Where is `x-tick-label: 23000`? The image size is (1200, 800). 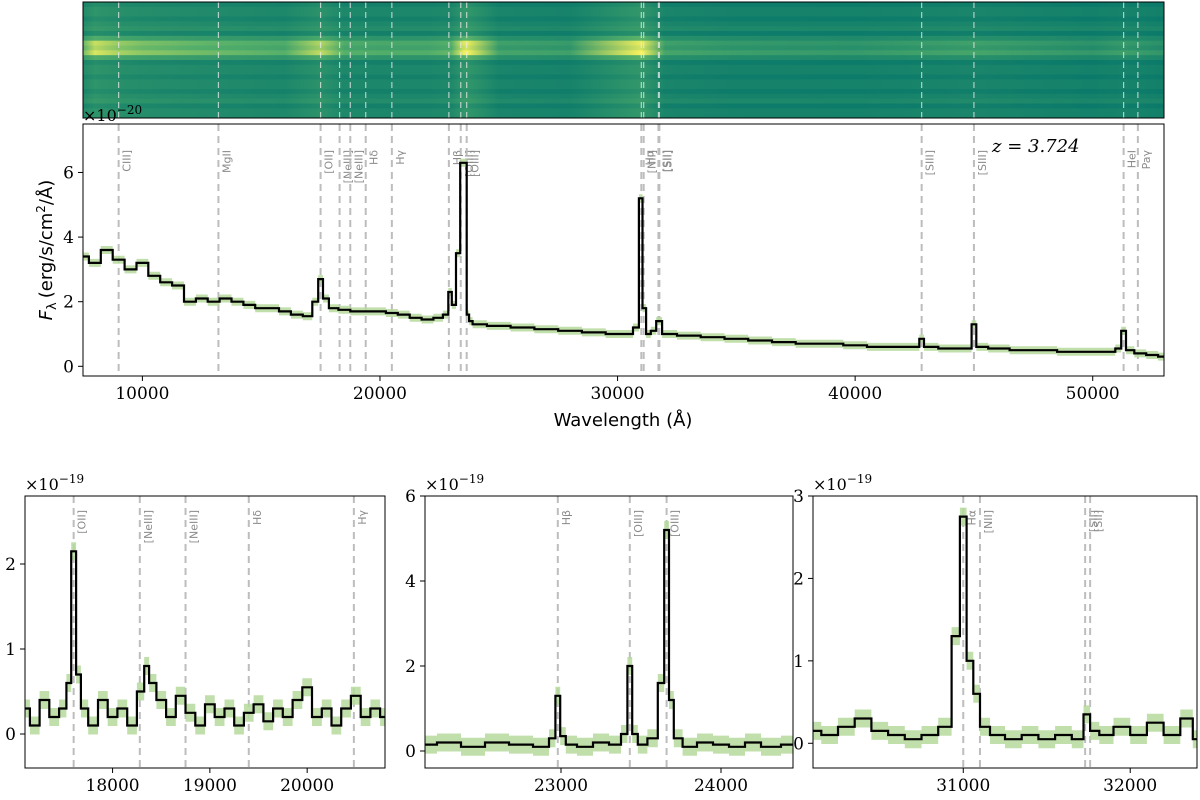 x-tick-label: 23000 is located at coordinates (561, 786).